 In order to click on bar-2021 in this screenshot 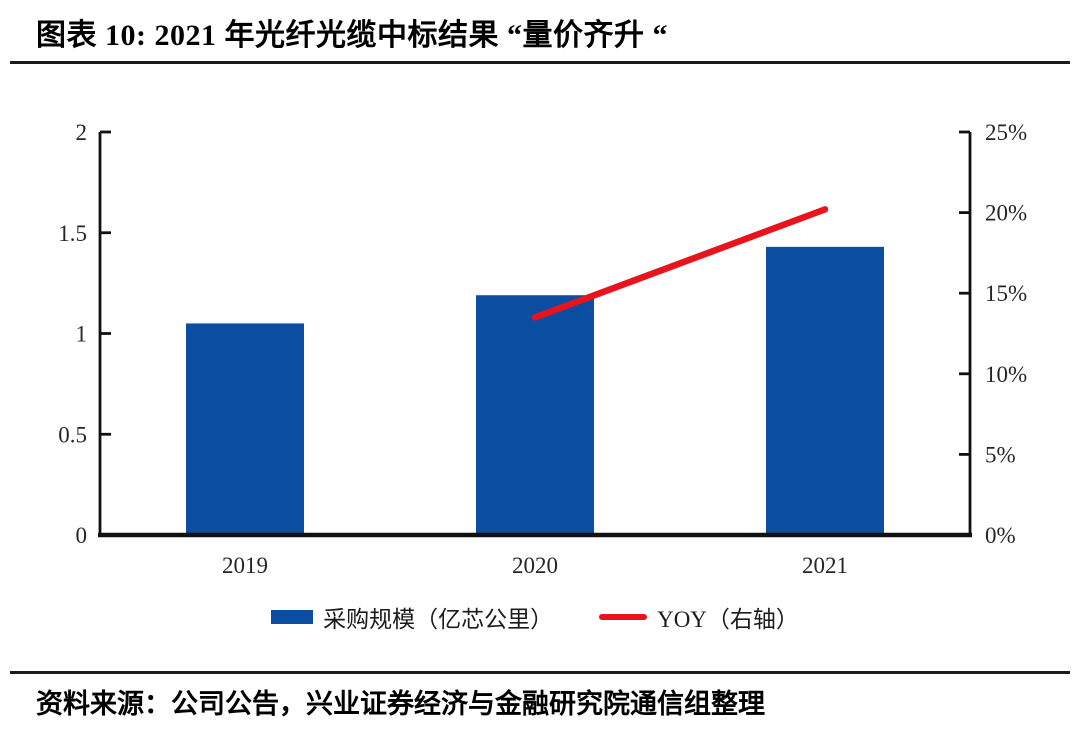, I will do `click(825, 391)`.